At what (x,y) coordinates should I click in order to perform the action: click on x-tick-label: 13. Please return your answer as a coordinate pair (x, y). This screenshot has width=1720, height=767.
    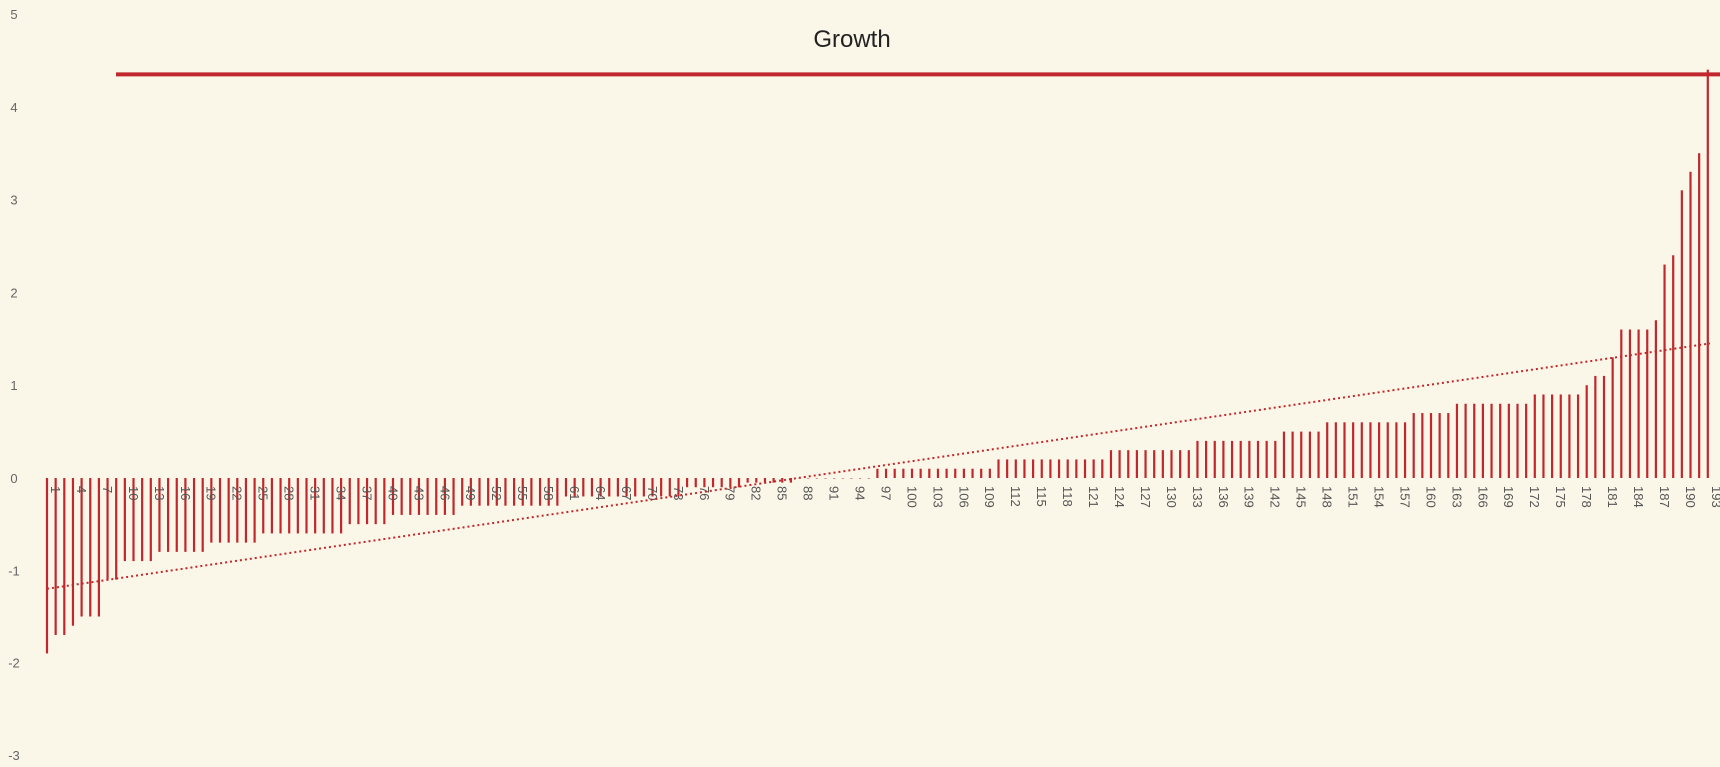
    Looking at the image, I should click on (159, 493).